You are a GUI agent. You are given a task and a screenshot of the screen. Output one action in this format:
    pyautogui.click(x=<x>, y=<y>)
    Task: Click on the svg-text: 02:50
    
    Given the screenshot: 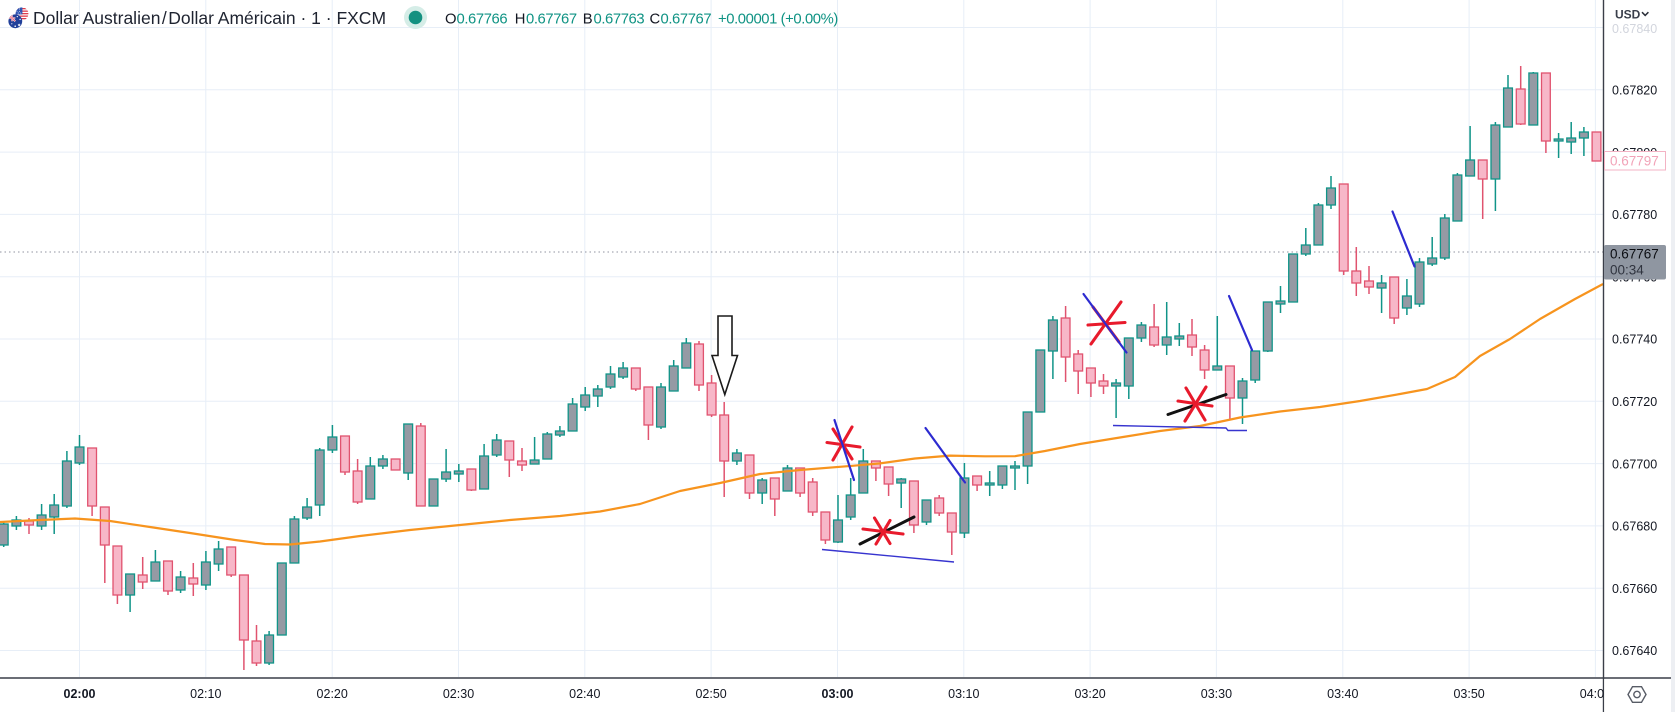 What is the action you would take?
    pyautogui.click(x=710, y=694)
    